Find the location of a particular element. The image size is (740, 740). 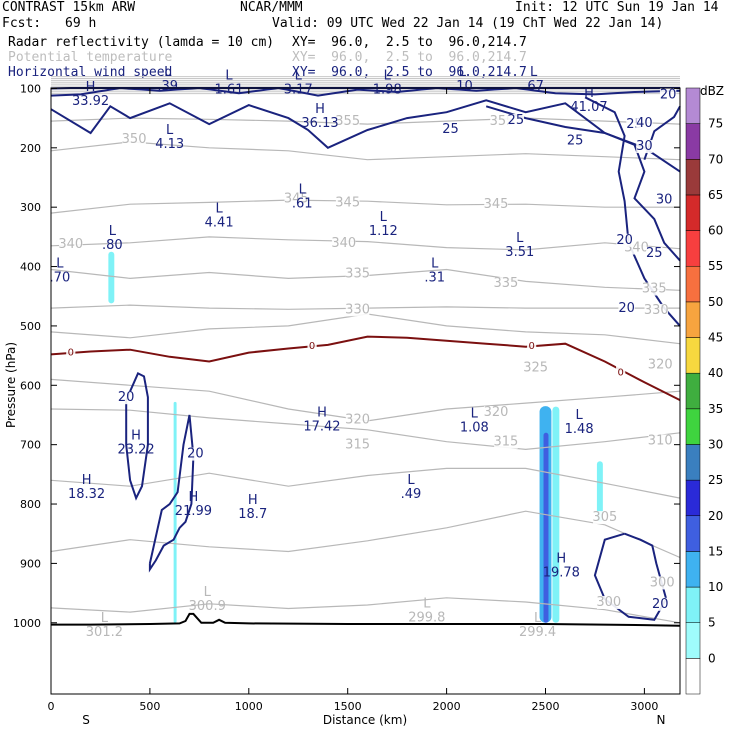

field3-xy: XY= 96.0, 2.5 to 96.0,214.7 is located at coordinates (409, 72).